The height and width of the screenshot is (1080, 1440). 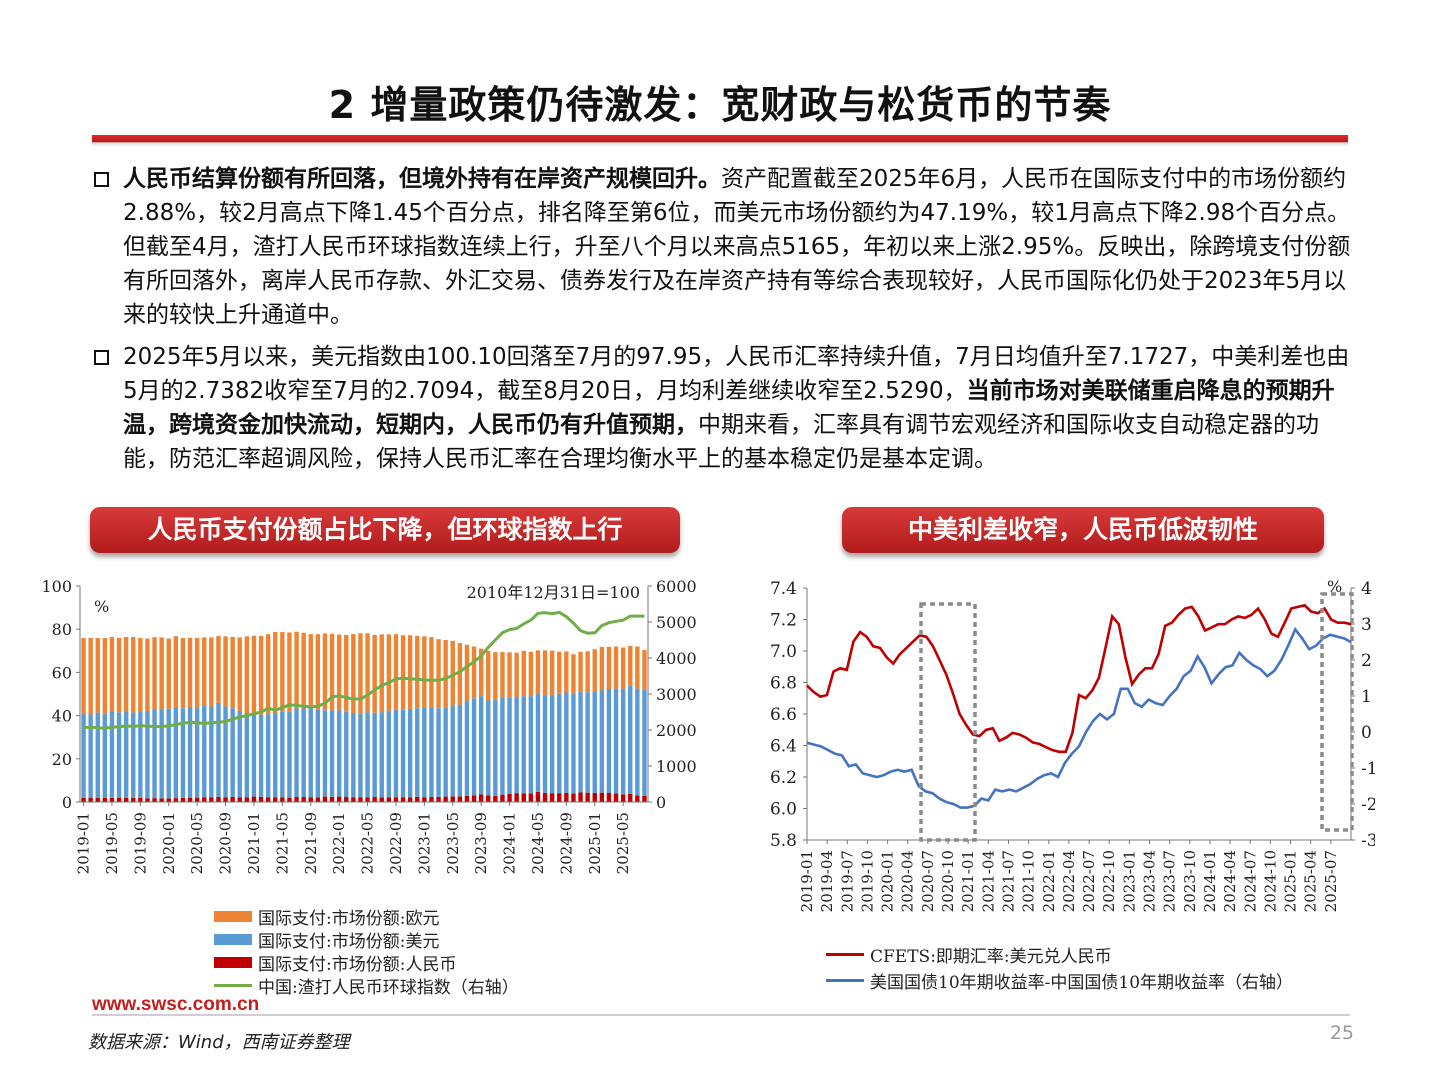 What do you see at coordinates (1331, 881) in the screenshot?
I see `x-tick-label: 2025-07` at bounding box center [1331, 881].